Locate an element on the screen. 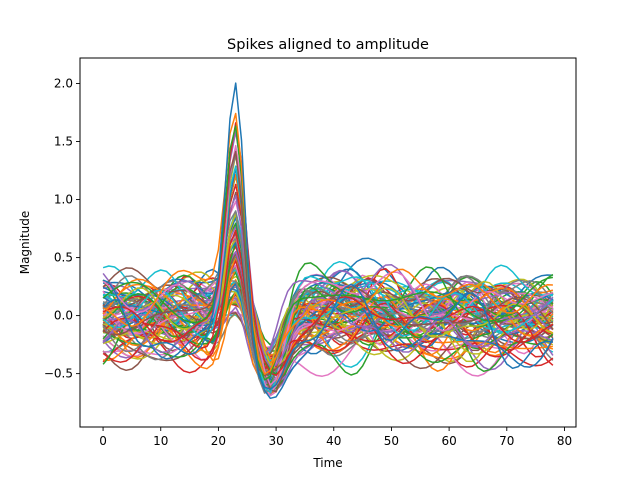 This screenshot has width=640, height=480. x-tick-label: 0 is located at coordinates (103, 441).